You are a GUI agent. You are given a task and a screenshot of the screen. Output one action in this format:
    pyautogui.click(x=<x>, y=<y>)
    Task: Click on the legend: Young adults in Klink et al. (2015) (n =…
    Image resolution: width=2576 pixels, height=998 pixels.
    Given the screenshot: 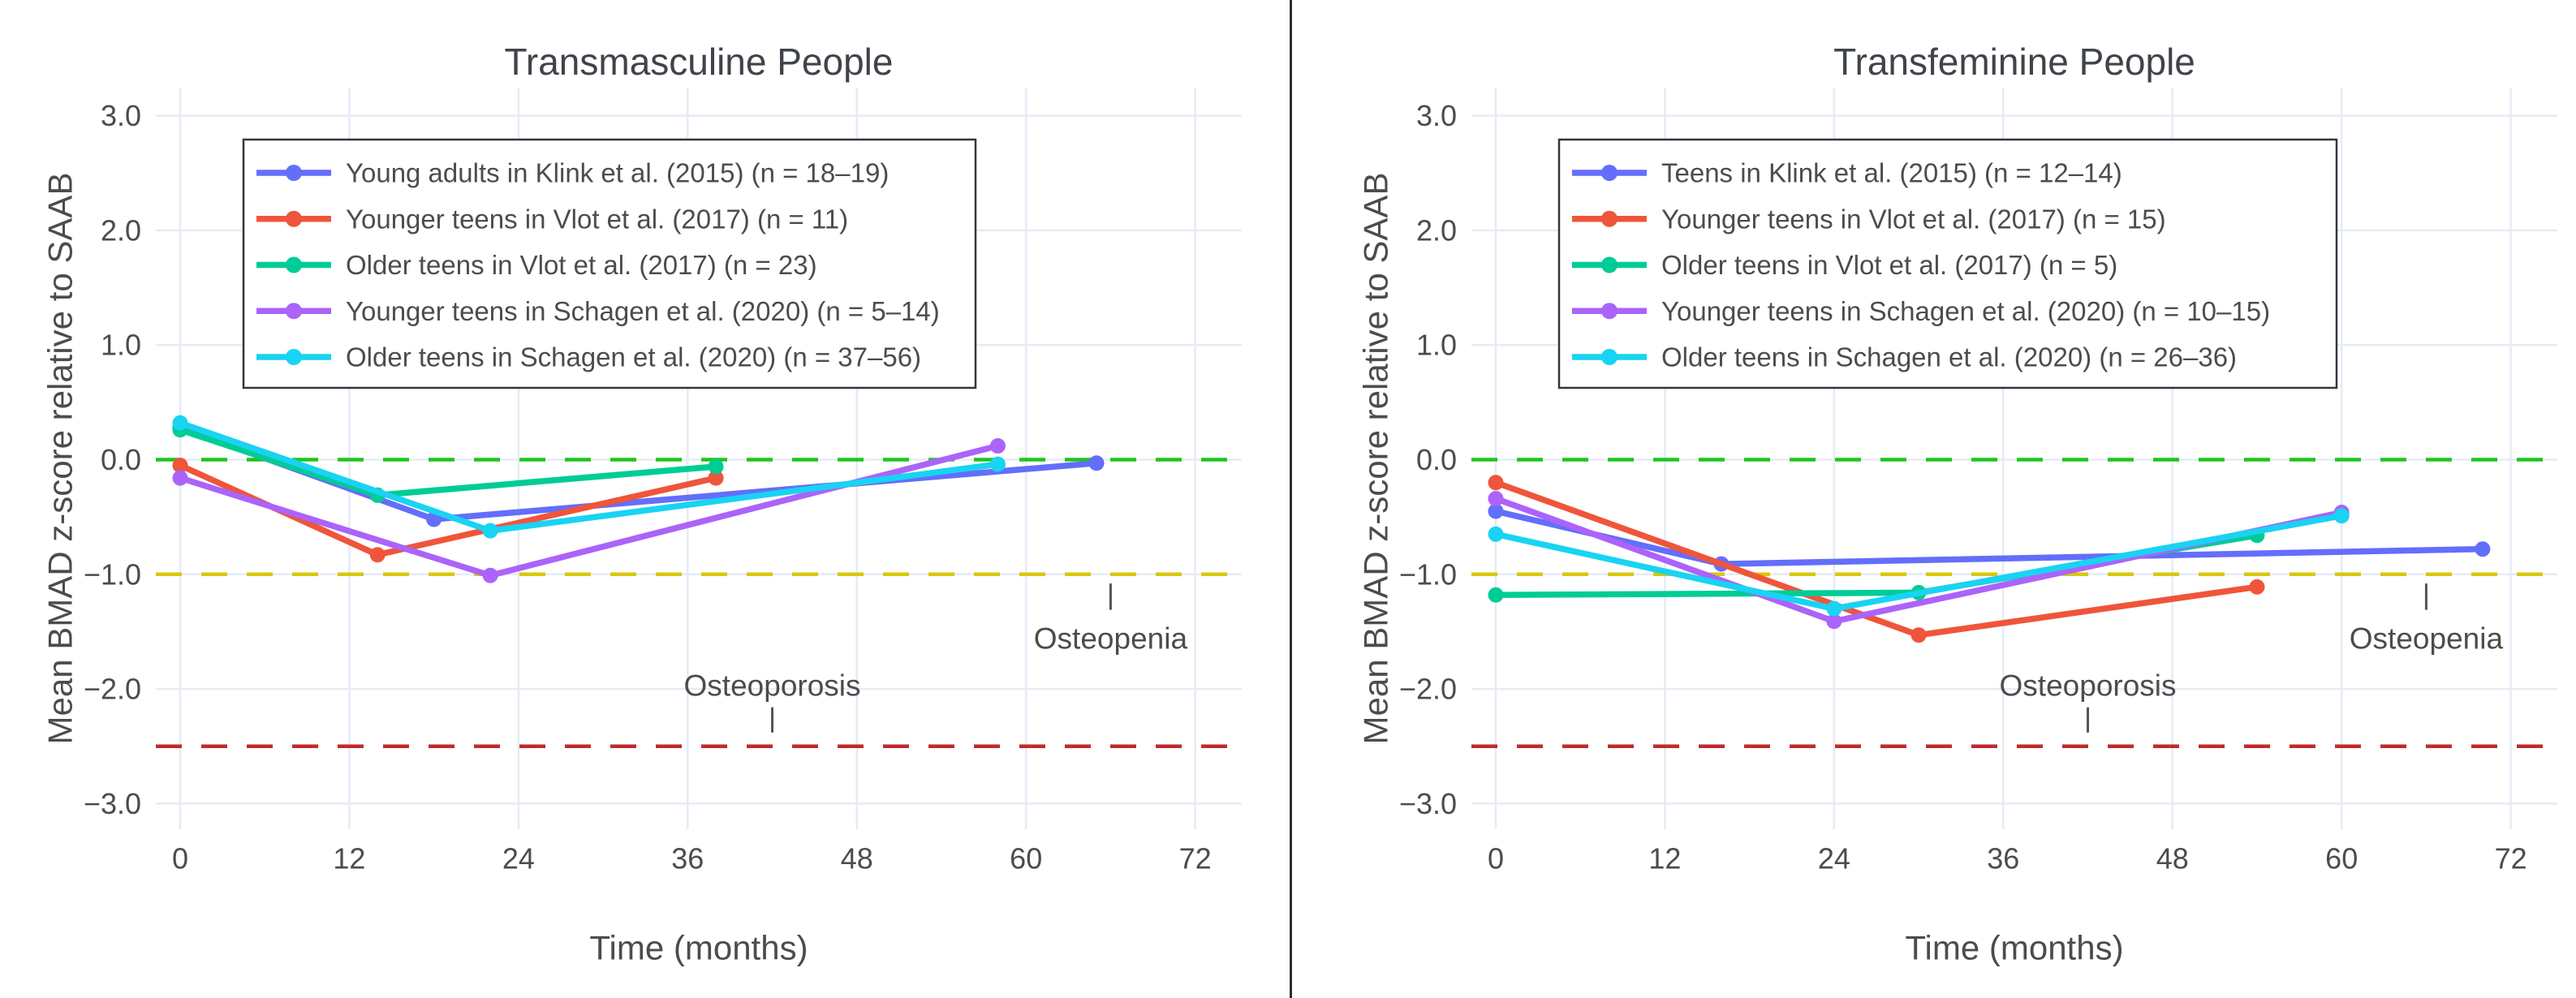 What is the action you would take?
    pyautogui.click(x=609, y=263)
    